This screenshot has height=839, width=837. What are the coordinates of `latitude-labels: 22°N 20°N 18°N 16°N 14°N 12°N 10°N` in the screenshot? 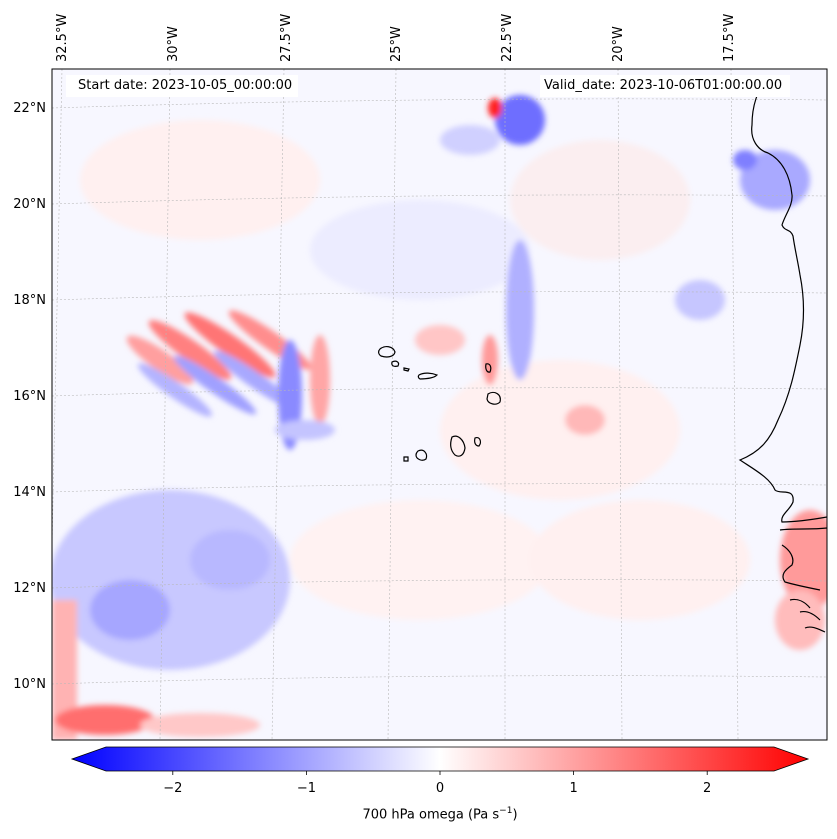 It's located at (29, 396).